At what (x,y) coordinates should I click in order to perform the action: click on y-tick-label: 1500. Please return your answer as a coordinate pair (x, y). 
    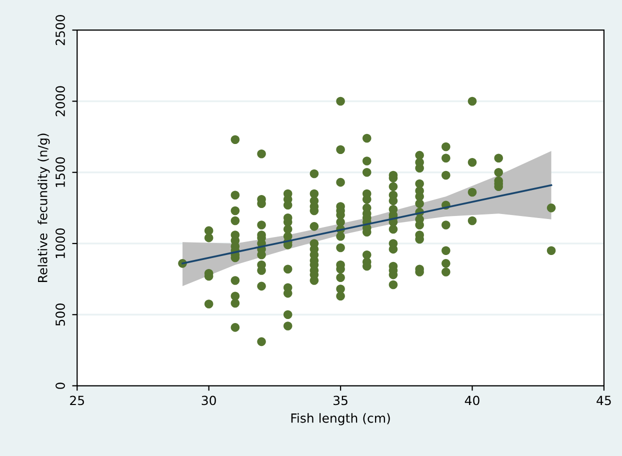
    Looking at the image, I should click on (60, 172).